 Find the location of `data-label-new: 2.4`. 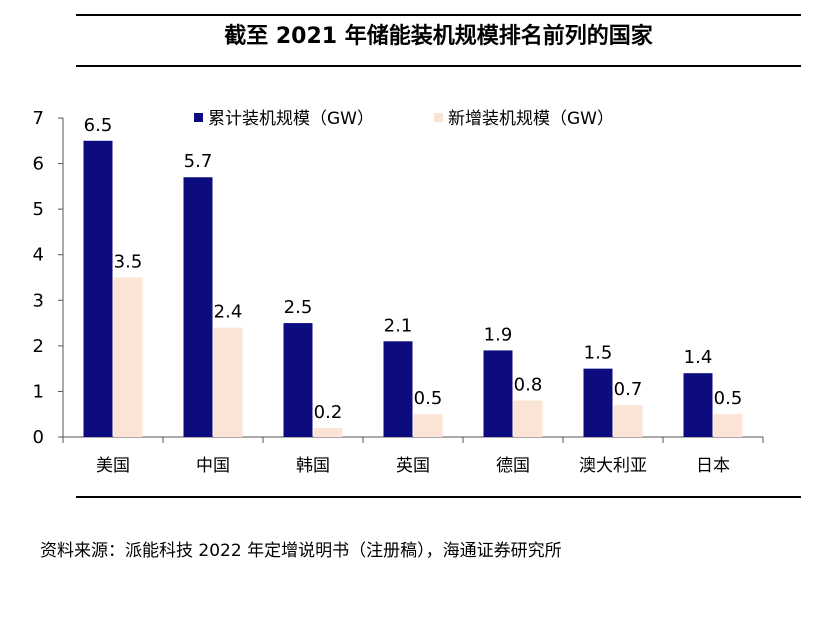

data-label-new: 2.4 is located at coordinates (228, 312).